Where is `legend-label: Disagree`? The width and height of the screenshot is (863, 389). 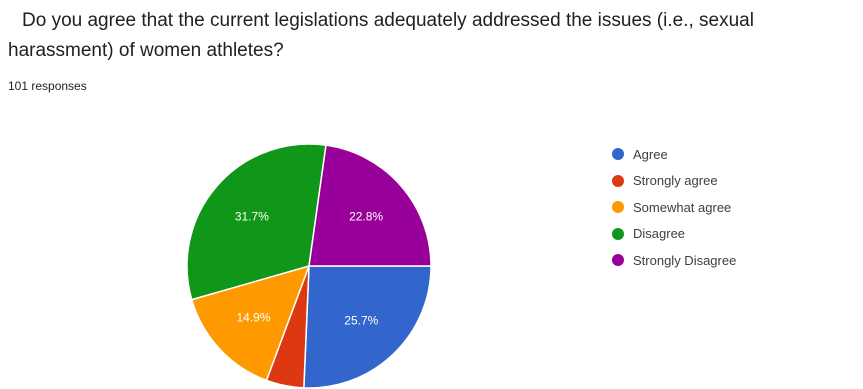 legend-label: Disagree is located at coordinates (659, 234).